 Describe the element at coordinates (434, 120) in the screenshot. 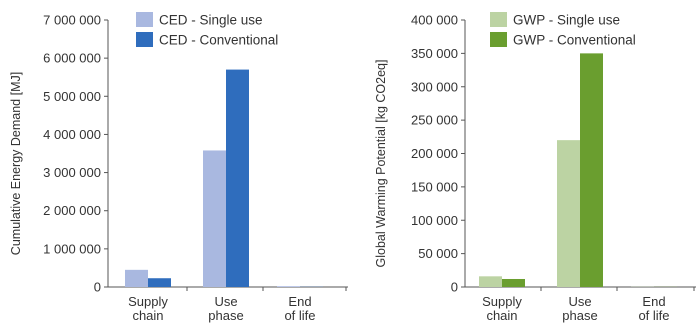

I see `y-tick-label: 250 000` at that location.